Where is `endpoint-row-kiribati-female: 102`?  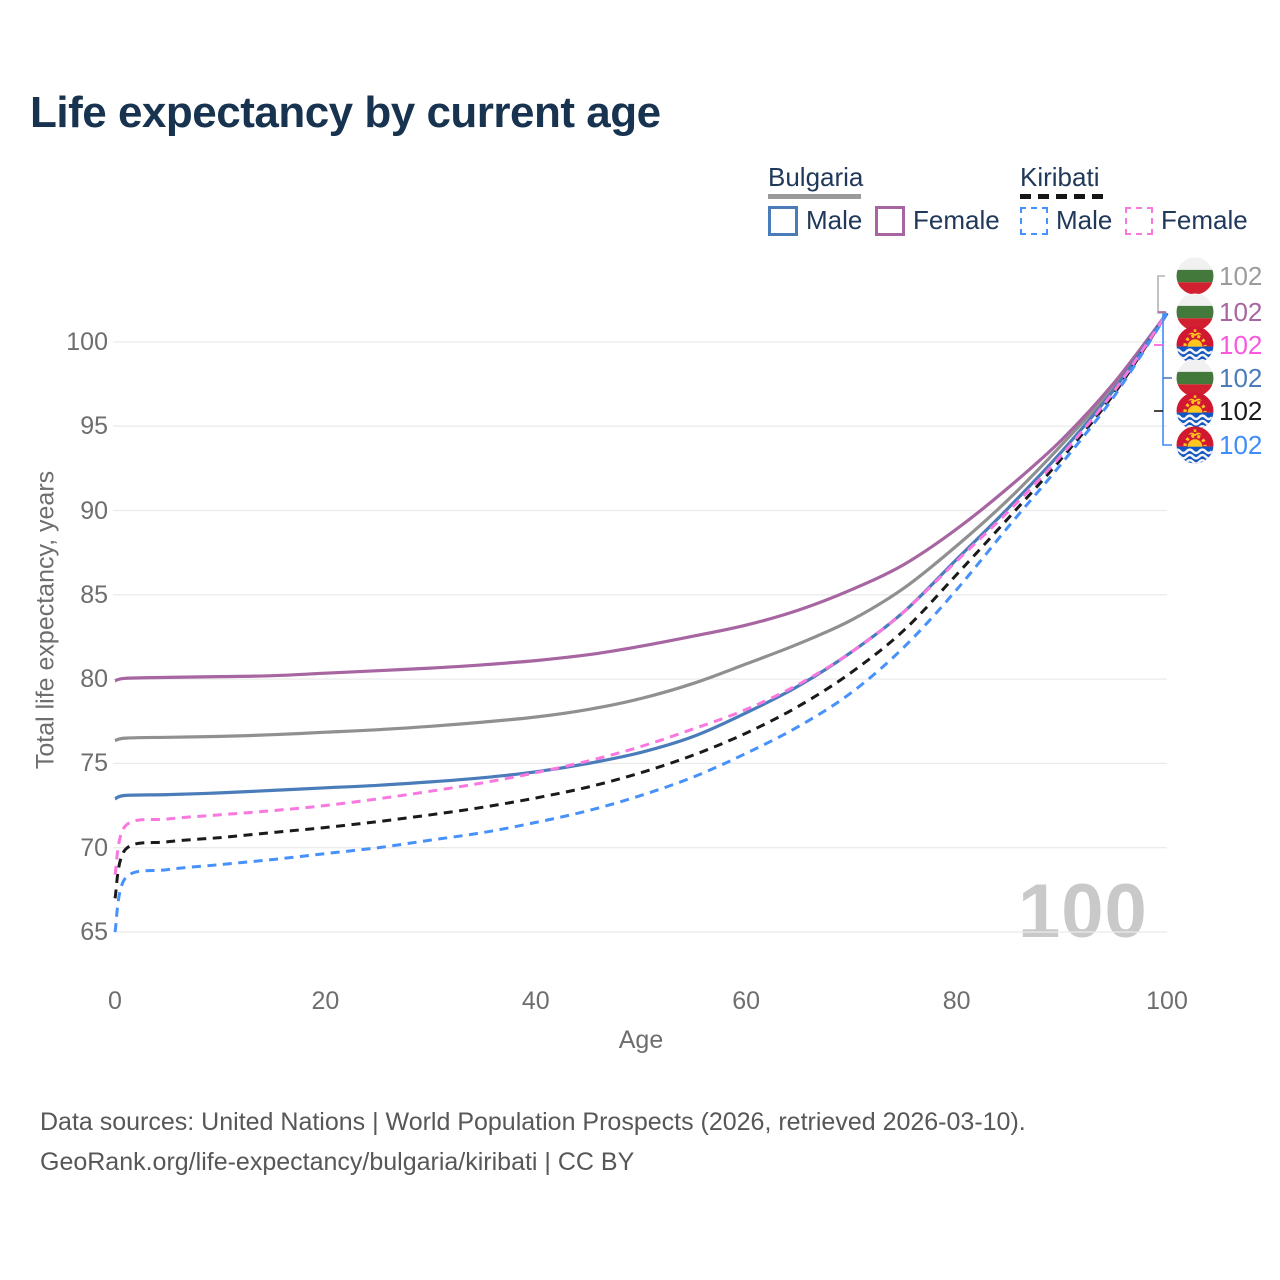 endpoint-row-kiribati-female: 102 is located at coordinates (1219, 345).